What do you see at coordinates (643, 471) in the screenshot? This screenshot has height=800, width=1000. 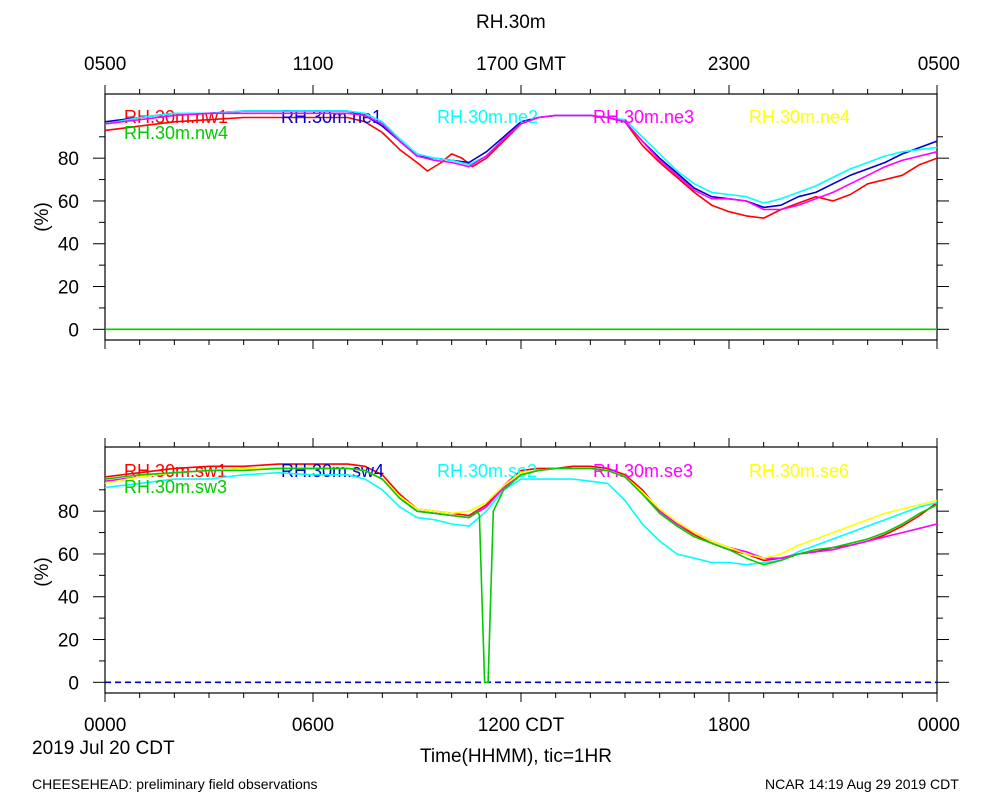 I see `legend-RH-30m-se3: RH.30m.se3` at bounding box center [643, 471].